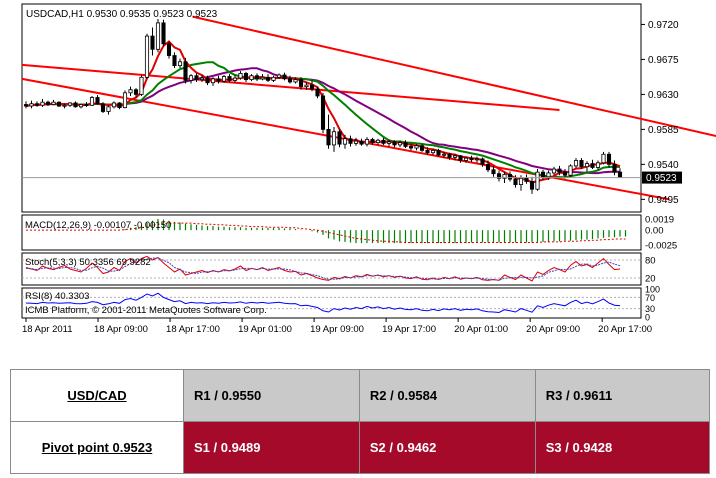 Image resolution: width=716 pixels, height=478 pixels. What do you see at coordinates (290, 87) in the screenshot?
I see `channel-line` at bounding box center [290, 87].